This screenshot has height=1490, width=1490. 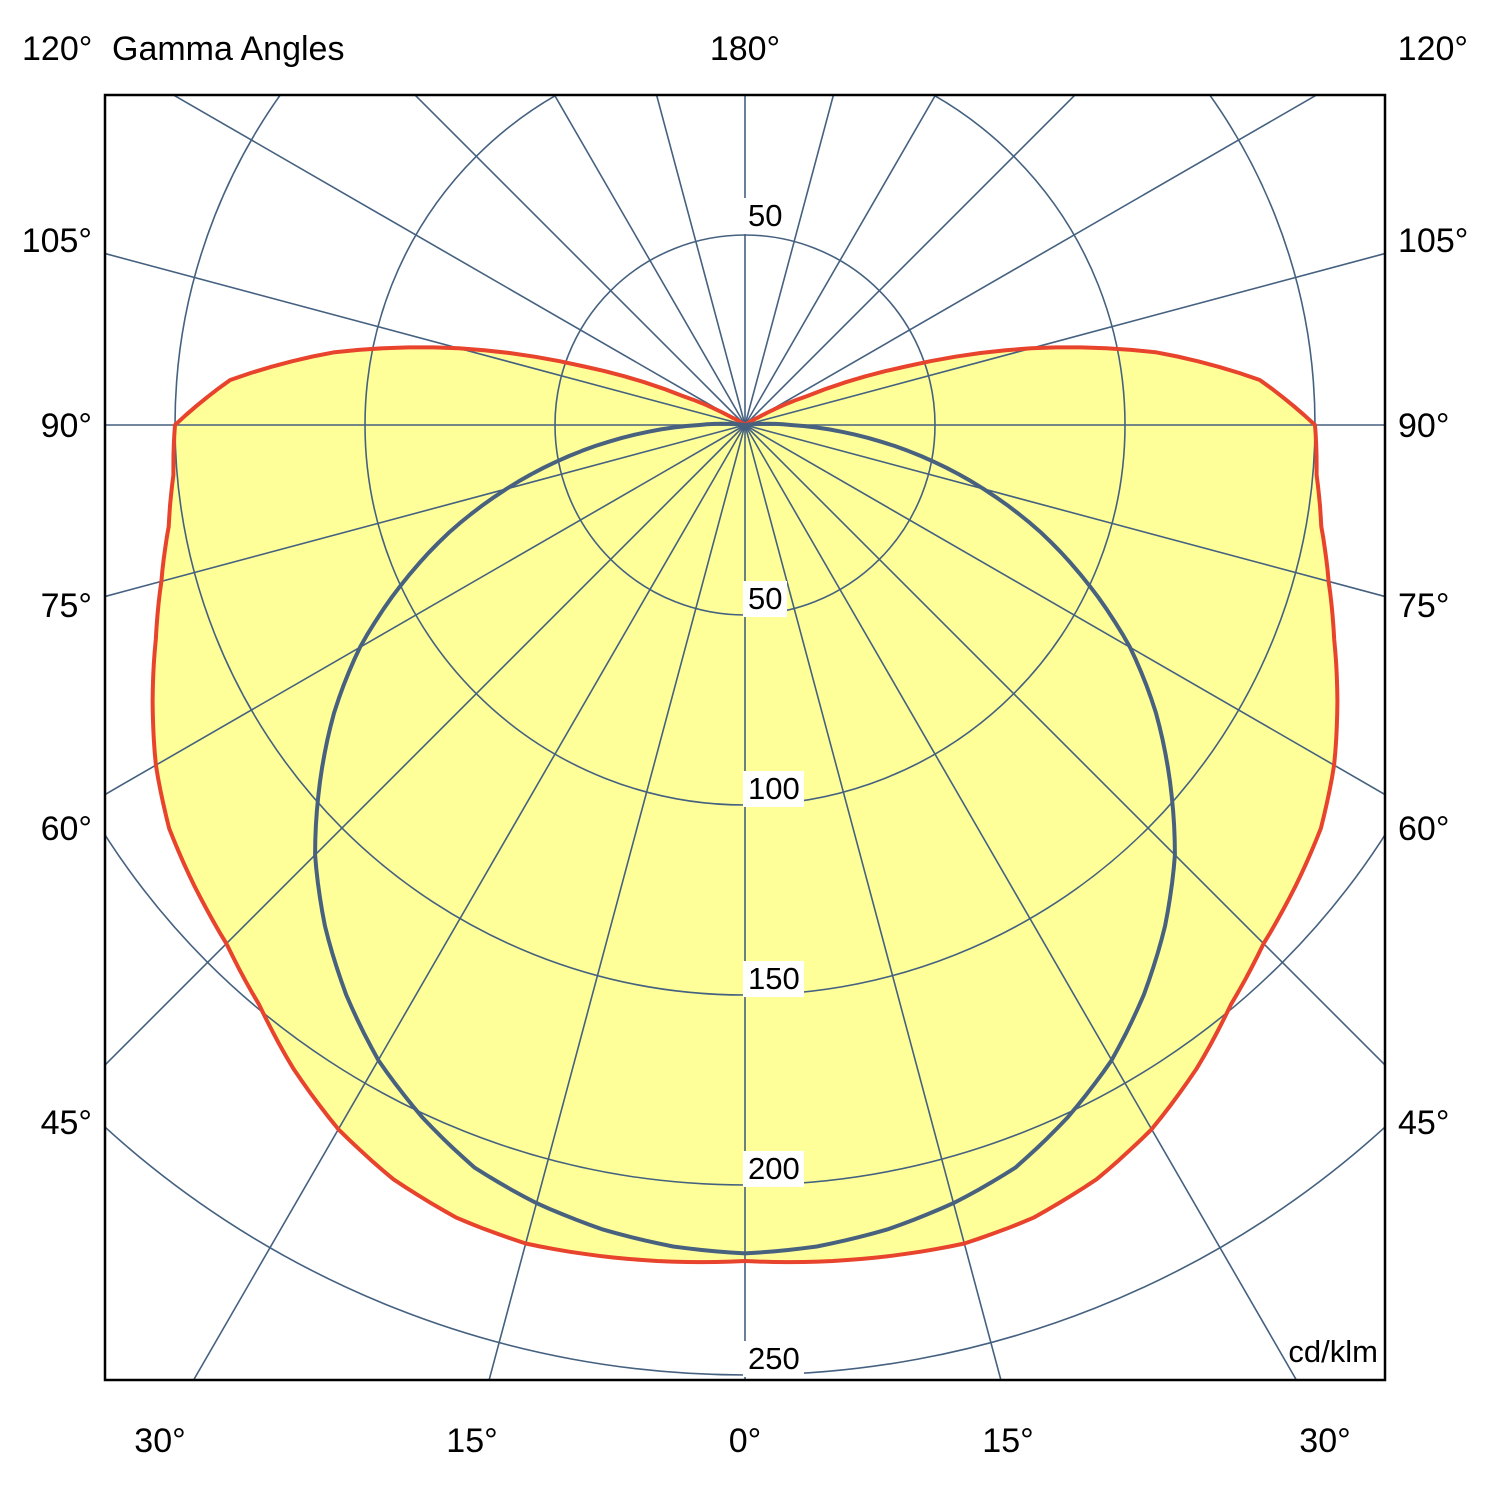 What do you see at coordinates (1433, 49) in the screenshot?
I see `gamma-label-top-right: 120°` at bounding box center [1433, 49].